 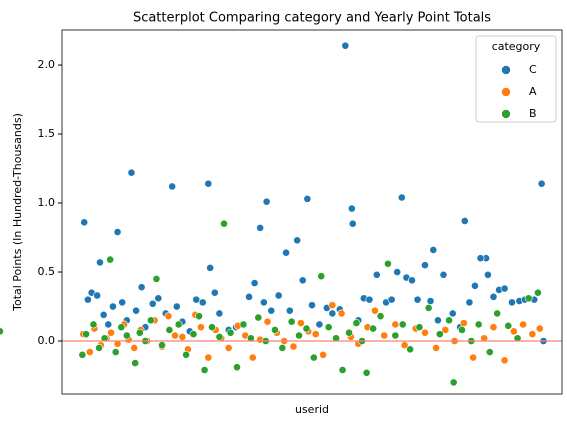 I want to click on y-tick-label: 0.0, so click(x=47, y=340).